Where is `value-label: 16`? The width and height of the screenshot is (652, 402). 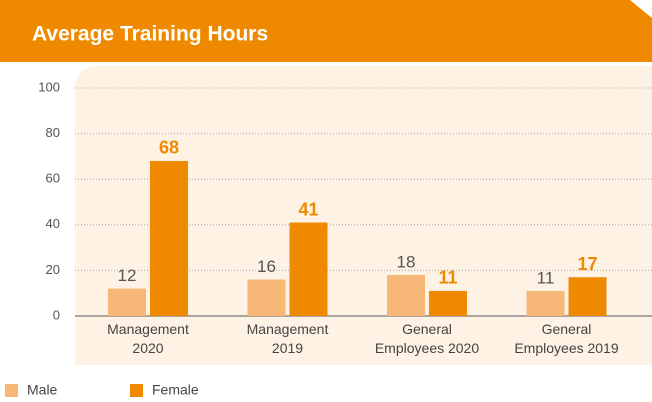
value-label: 16 is located at coordinates (266, 266).